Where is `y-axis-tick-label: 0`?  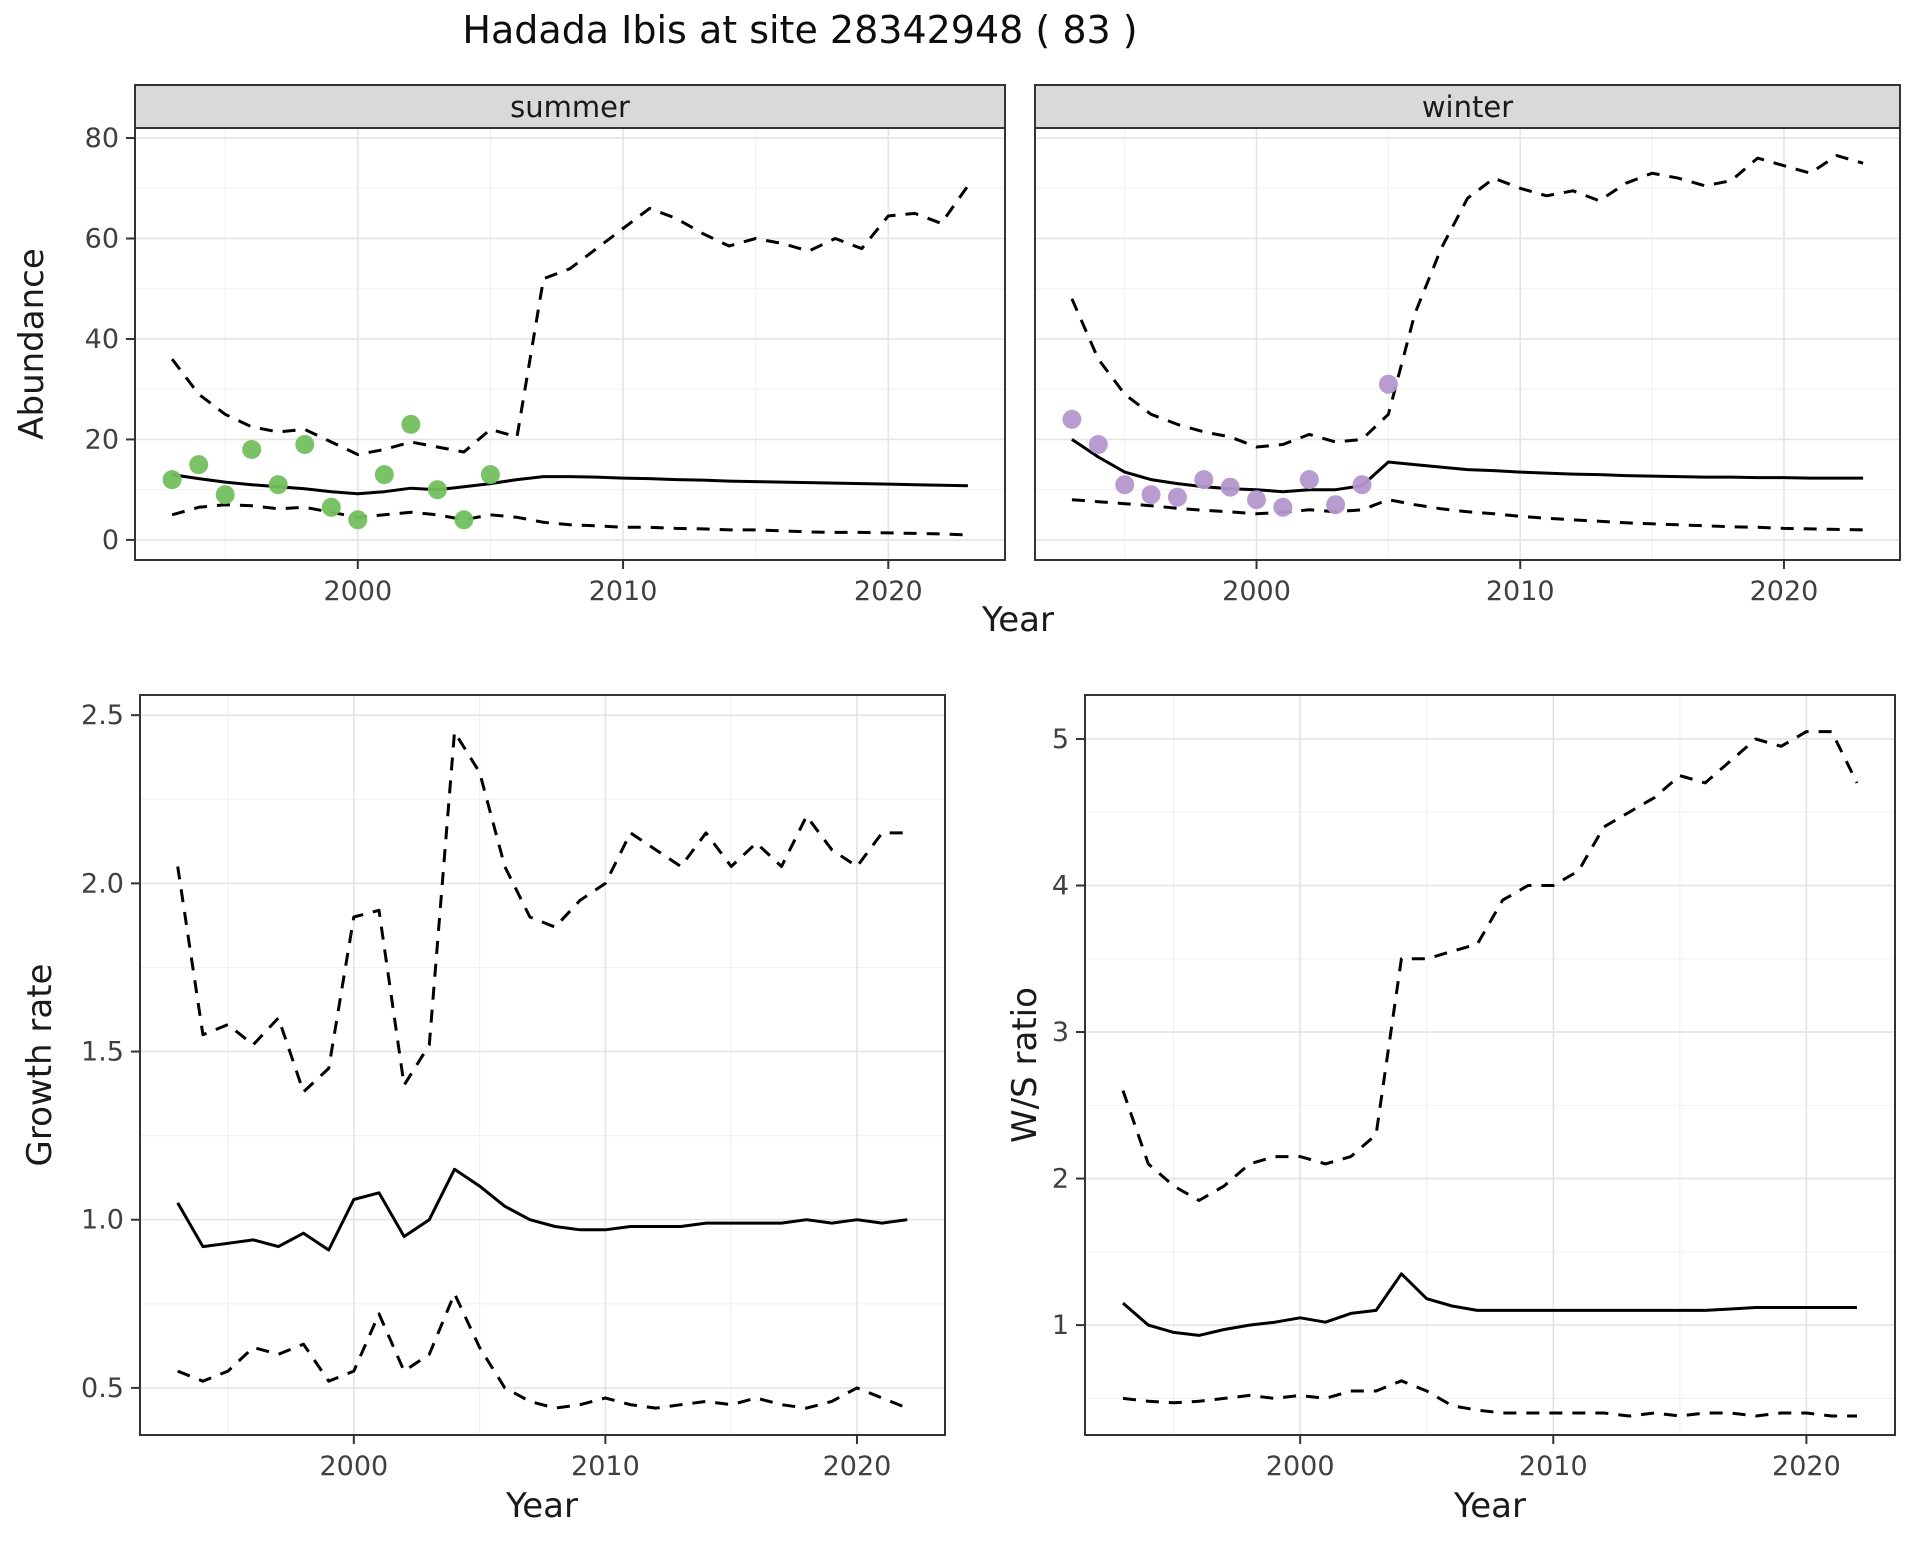 y-axis-tick-label: 0 is located at coordinates (110, 540).